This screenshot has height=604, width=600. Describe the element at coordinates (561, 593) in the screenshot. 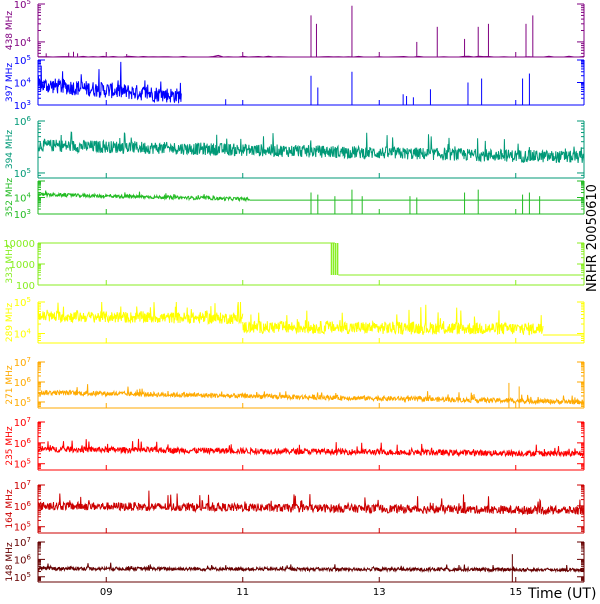

I see `x-axis-label: Time (UT)` at that location.